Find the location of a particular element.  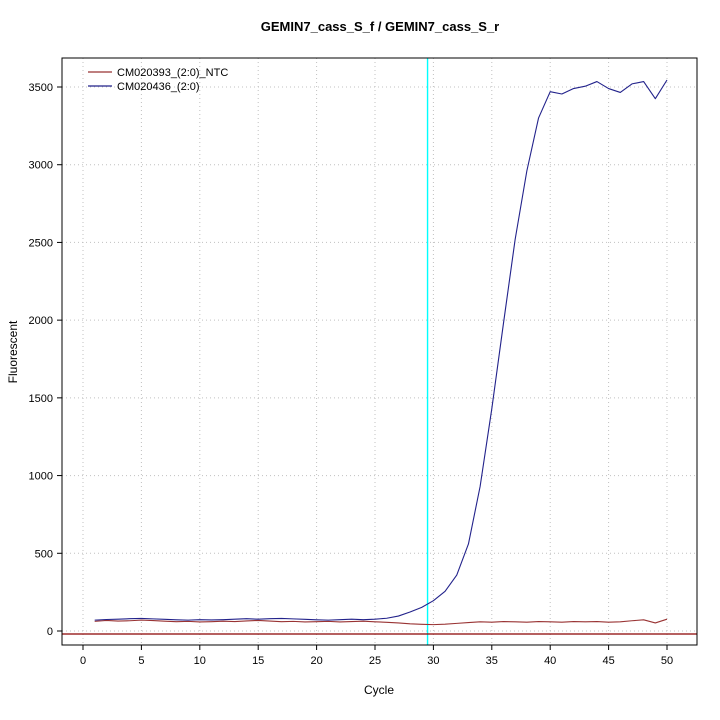

x-tick-label: 45 is located at coordinates (608, 661).